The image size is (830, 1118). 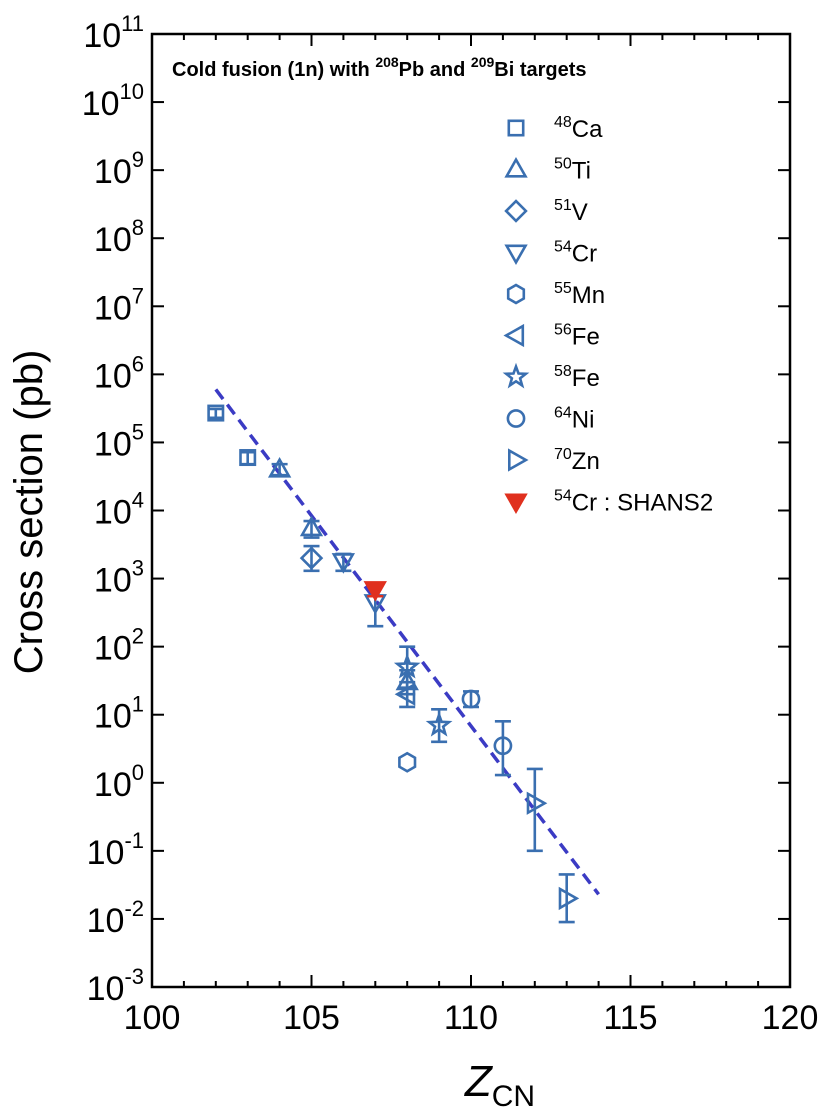 I want to click on y-tick-label: 10², so click(x=119, y=646).